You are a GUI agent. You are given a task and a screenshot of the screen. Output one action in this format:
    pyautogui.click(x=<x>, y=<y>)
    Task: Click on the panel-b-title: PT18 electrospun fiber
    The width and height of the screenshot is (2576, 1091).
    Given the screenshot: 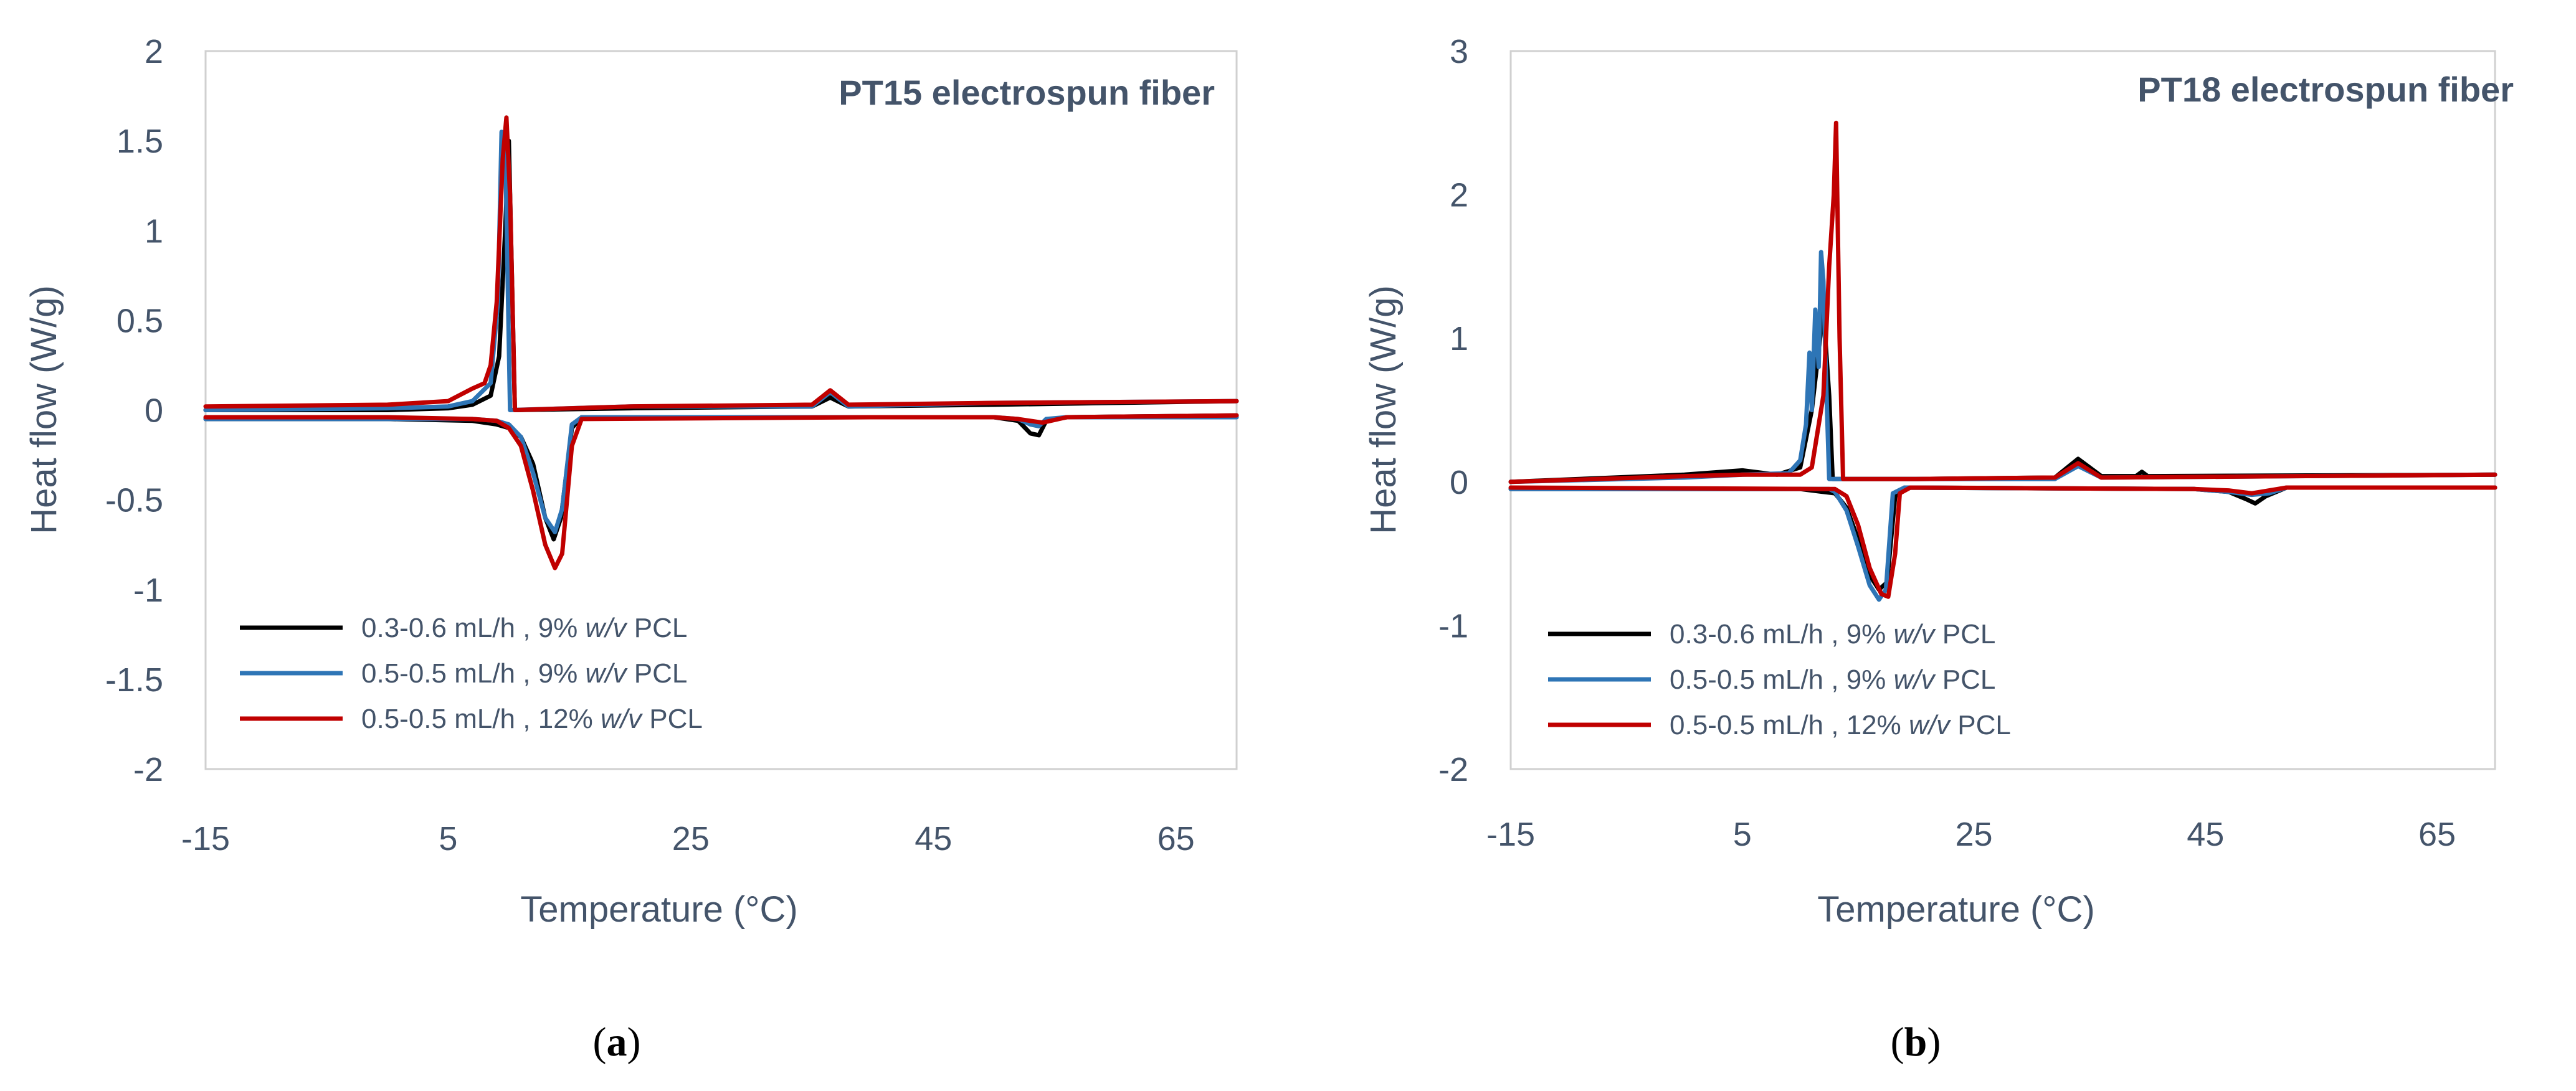 What is the action you would take?
    pyautogui.click(x=2325, y=89)
    